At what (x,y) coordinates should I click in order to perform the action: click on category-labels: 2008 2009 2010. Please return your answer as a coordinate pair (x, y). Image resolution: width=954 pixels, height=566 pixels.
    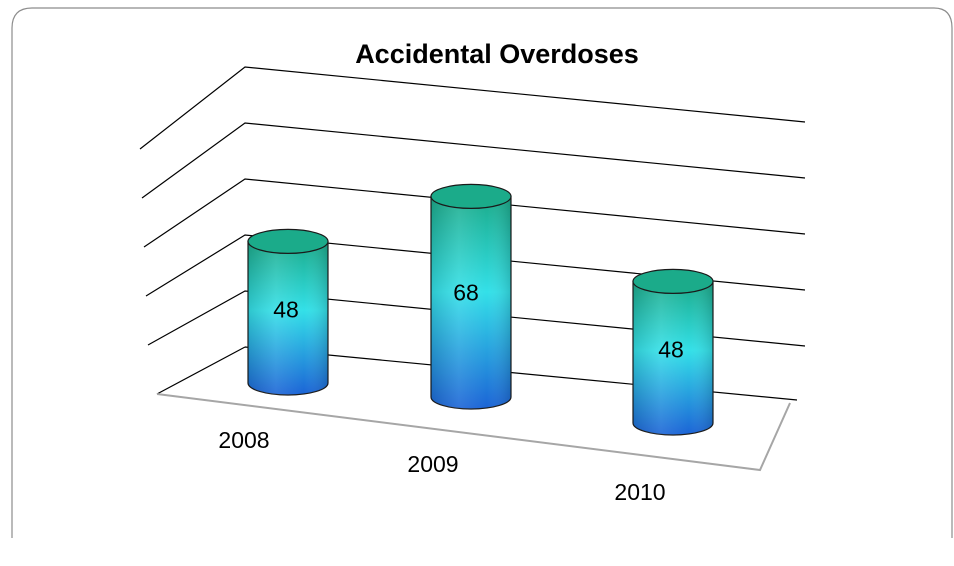
    Looking at the image, I should click on (441, 466).